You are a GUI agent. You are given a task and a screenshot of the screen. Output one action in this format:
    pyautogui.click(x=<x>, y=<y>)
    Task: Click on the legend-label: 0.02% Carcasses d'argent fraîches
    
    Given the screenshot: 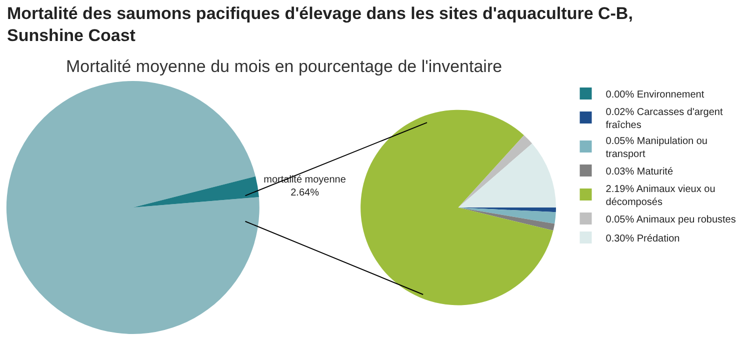 What is the action you would take?
    pyautogui.click(x=664, y=118)
    